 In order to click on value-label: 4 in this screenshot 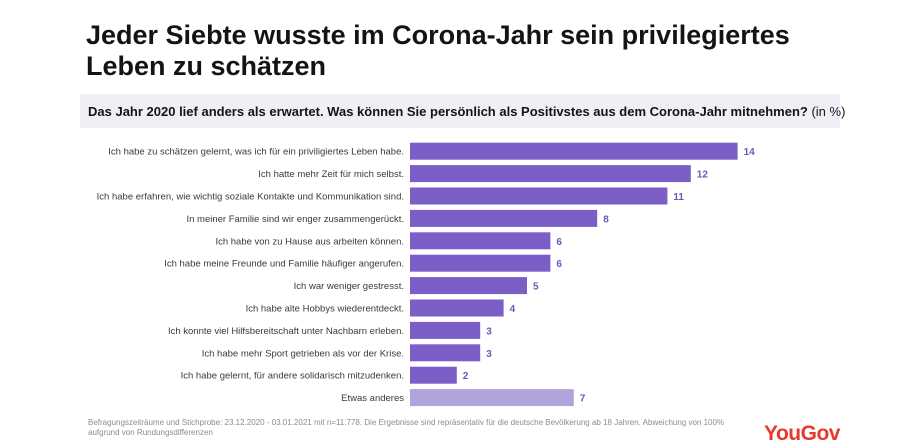, I will do `click(513, 309)`.